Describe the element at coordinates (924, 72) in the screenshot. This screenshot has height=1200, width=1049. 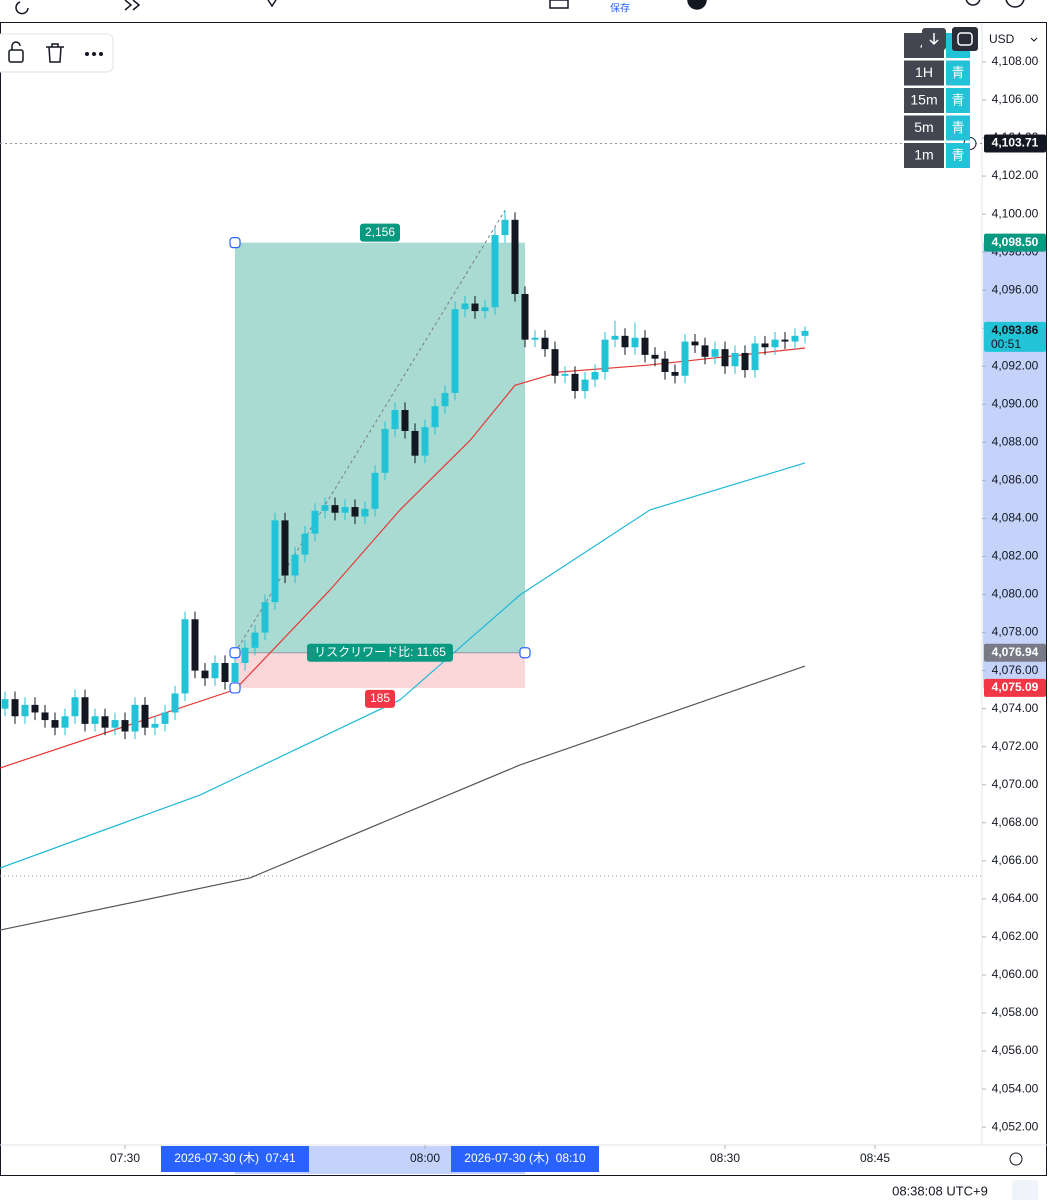
I see `interval-label: 1H` at that location.